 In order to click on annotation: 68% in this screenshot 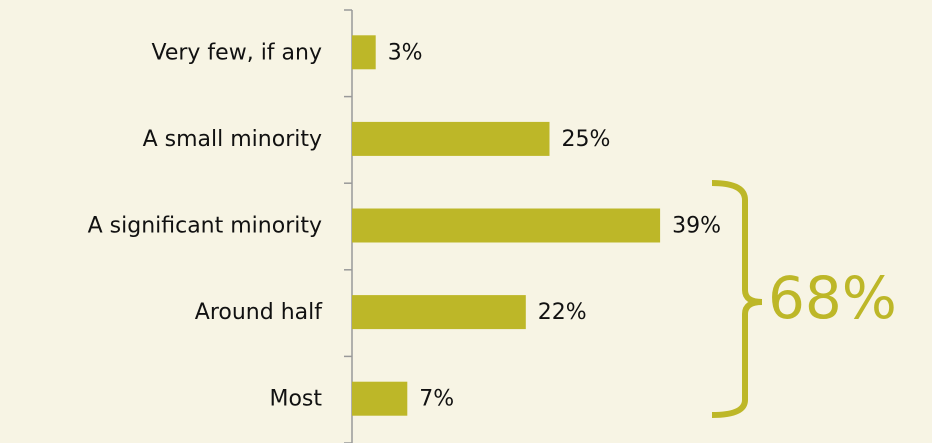, I will do `click(832, 298)`.